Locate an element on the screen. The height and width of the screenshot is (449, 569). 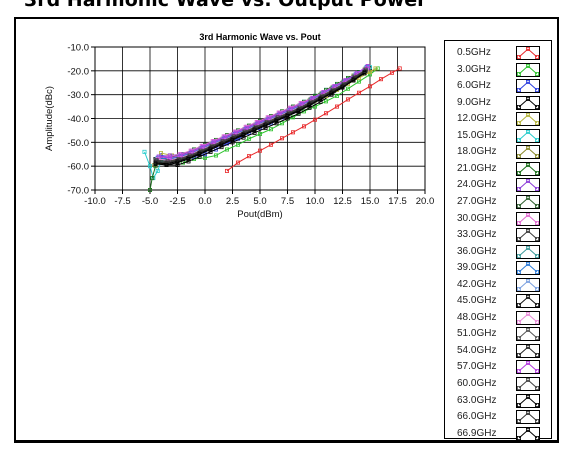
legend-label: 18.0GHz is located at coordinates (477, 152).